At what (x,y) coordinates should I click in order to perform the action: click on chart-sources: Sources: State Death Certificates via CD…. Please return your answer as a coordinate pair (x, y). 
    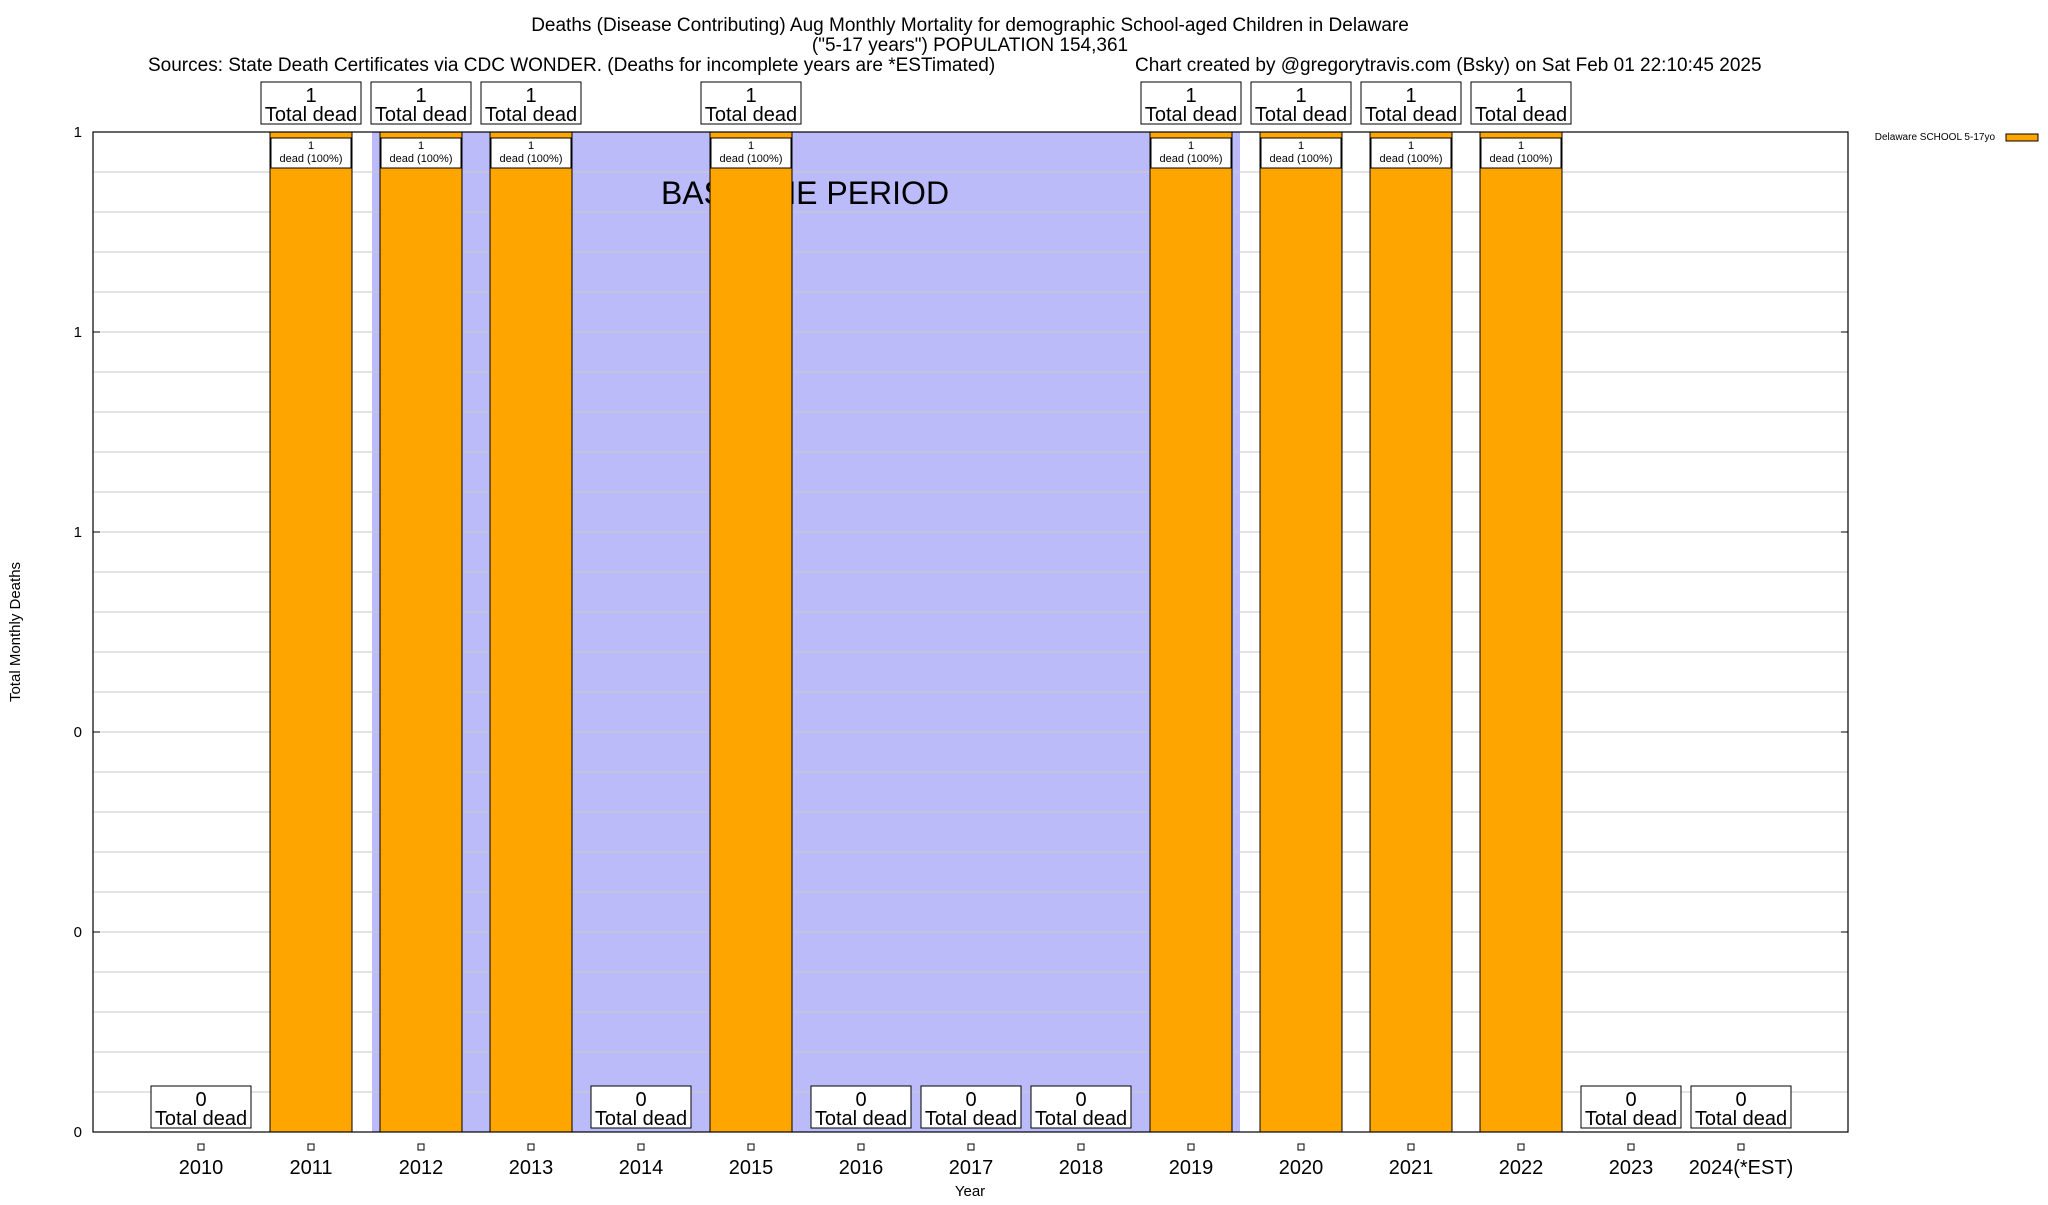
    Looking at the image, I should click on (571, 65).